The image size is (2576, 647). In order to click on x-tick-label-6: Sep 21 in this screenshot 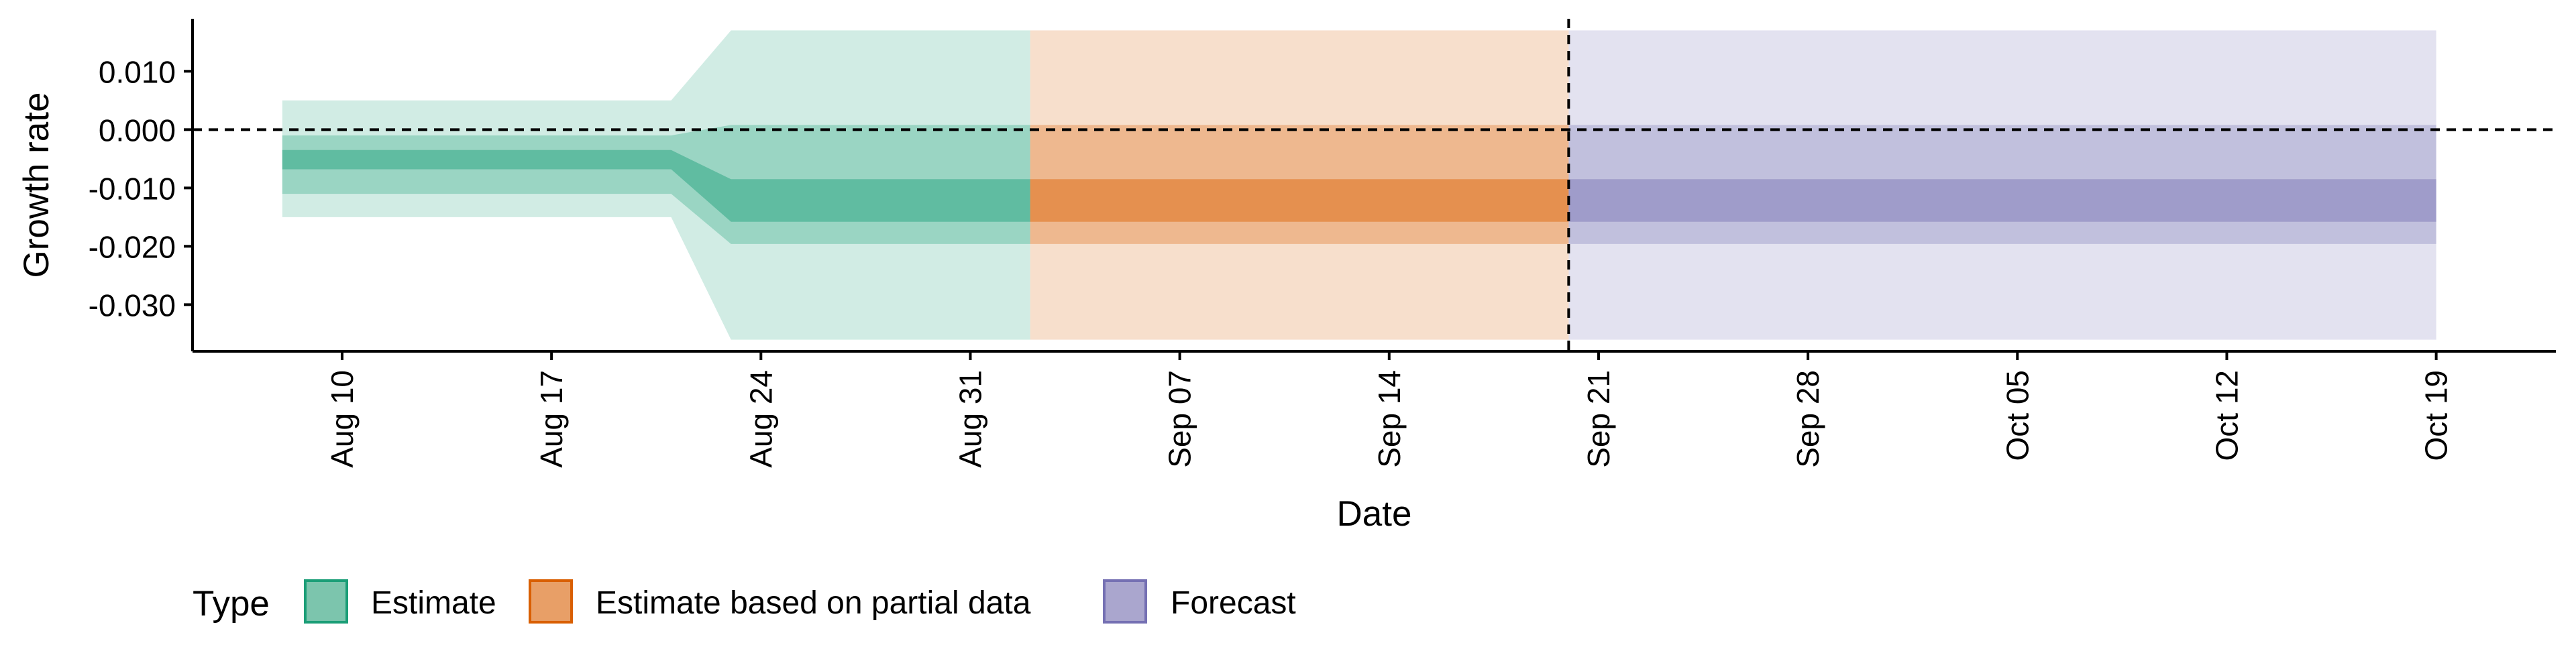, I will do `click(1598, 419)`.